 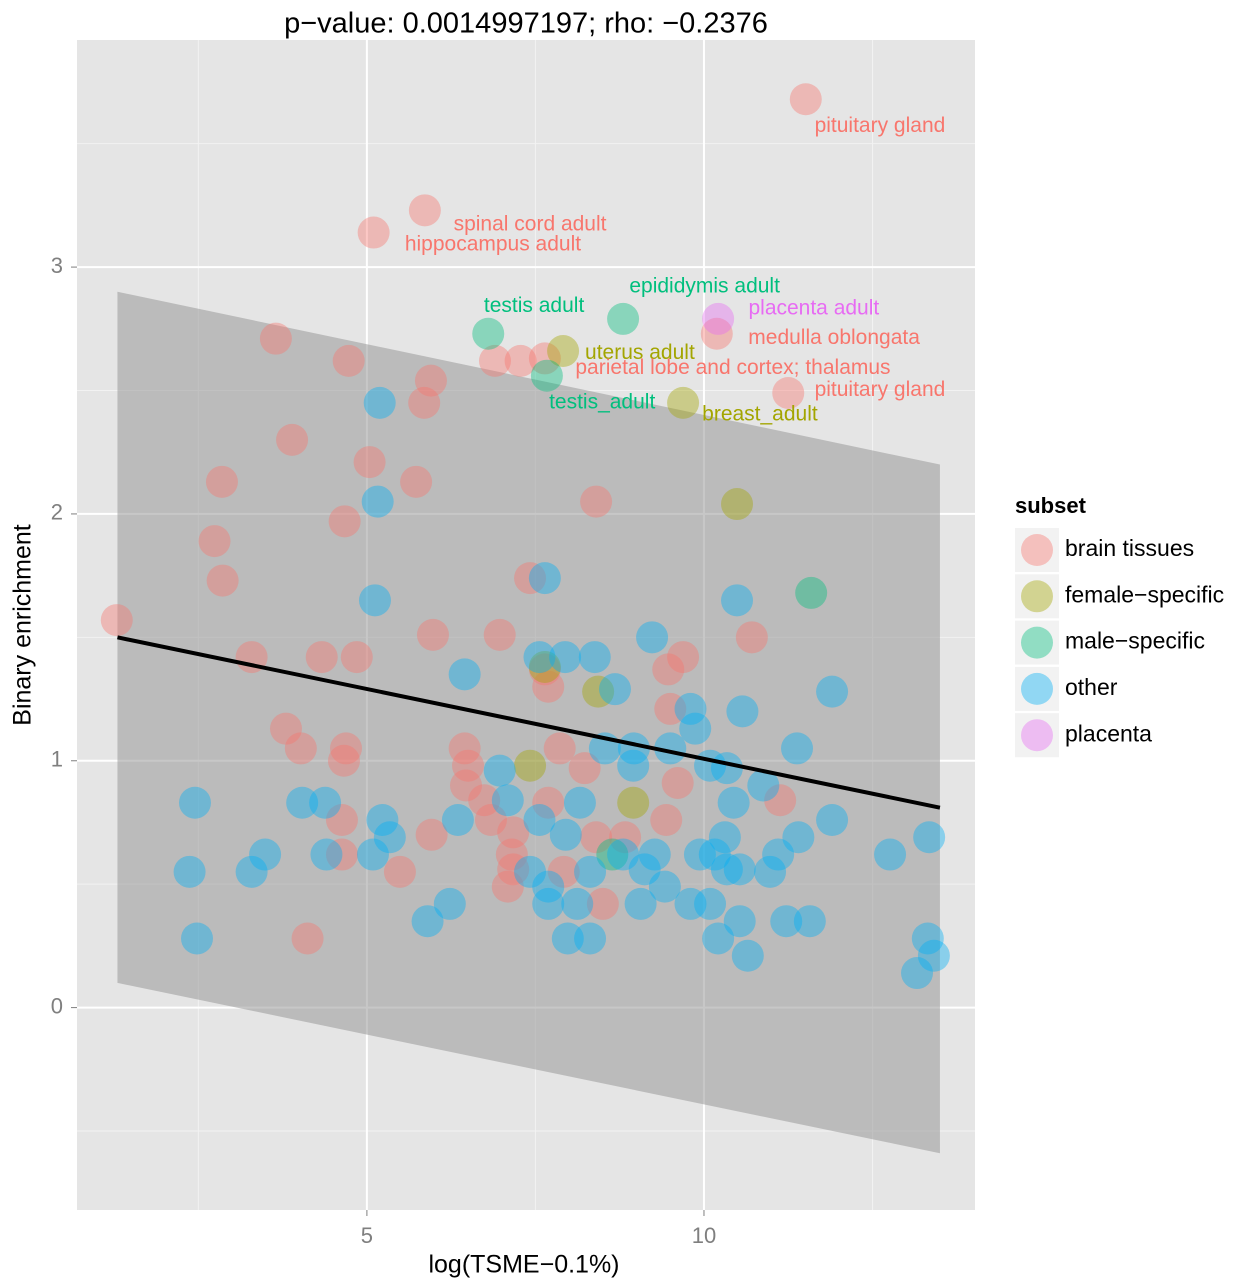 What do you see at coordinates (640, 352) in the screenshot?
I see `point-annotation: uterus adult` at bounding box center [640, 352].